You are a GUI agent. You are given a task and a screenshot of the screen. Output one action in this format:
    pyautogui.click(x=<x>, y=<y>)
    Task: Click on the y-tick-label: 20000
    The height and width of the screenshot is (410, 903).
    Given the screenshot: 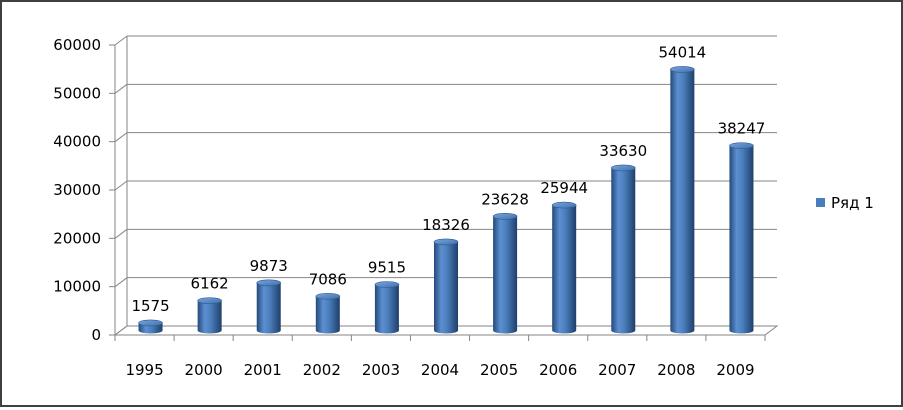 What is the action you would take?
    pyautogui.click(x=77, y=238)
    